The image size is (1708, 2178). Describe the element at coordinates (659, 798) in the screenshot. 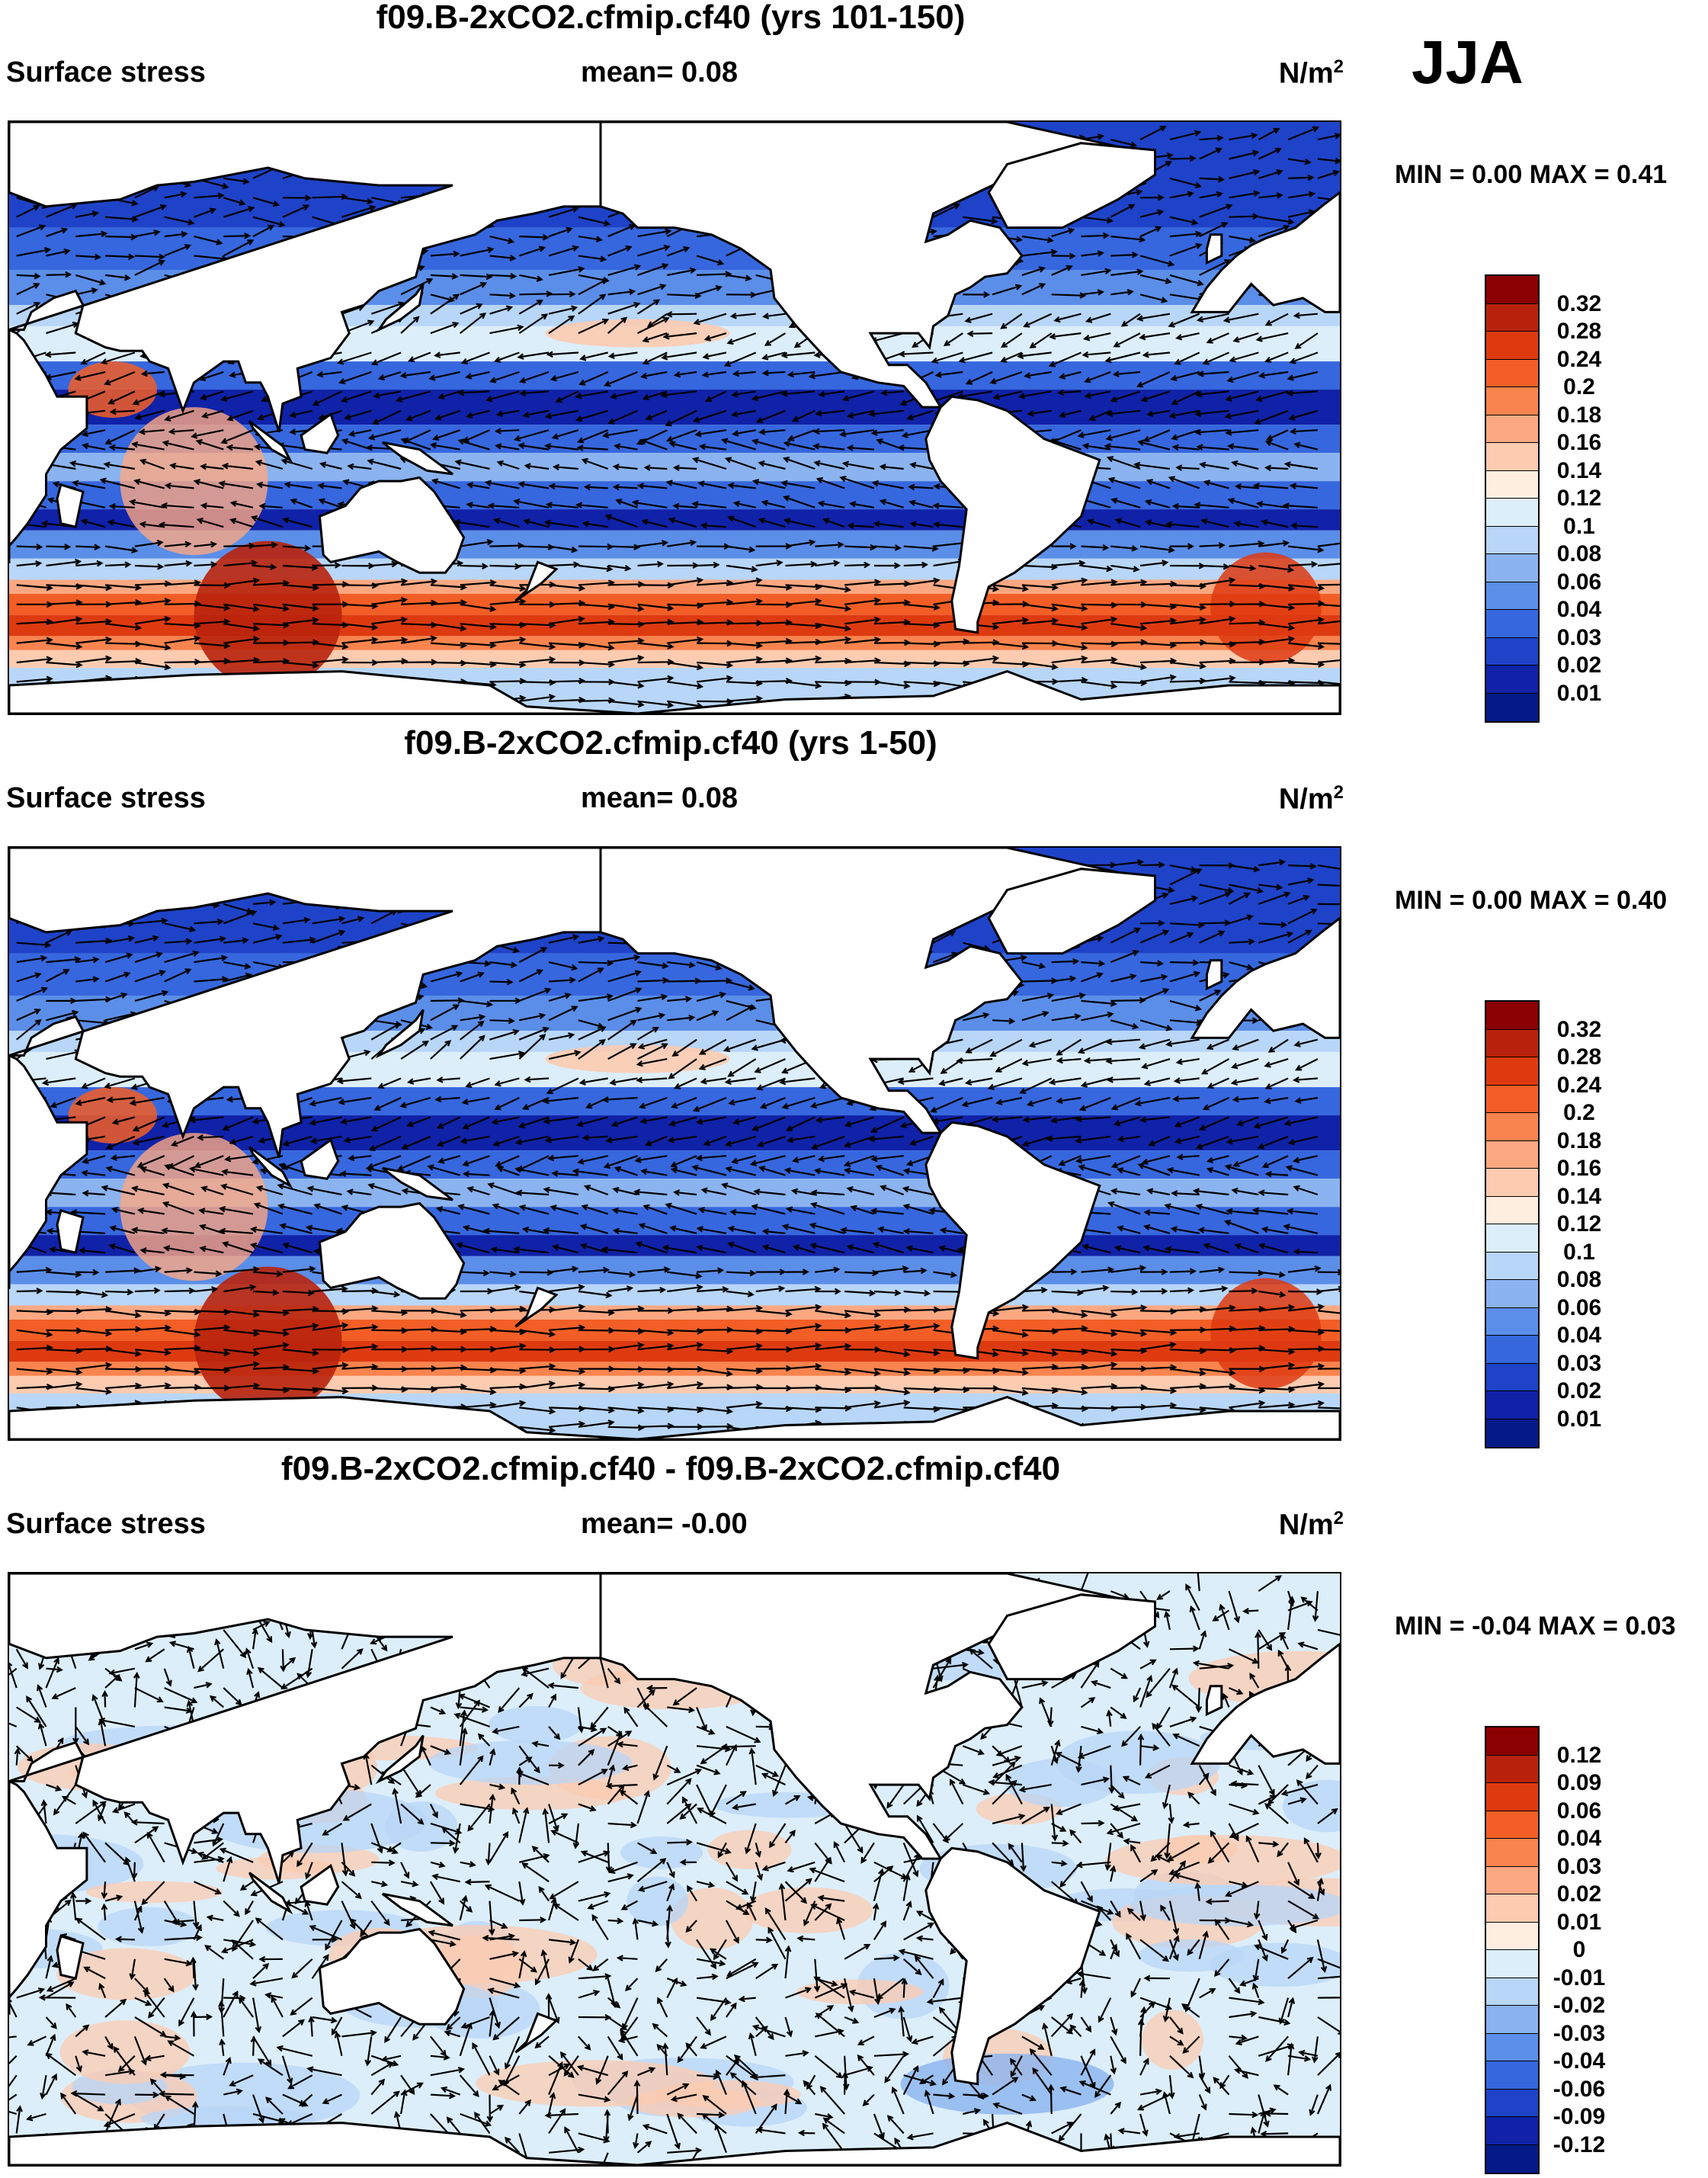

I see `mean-label: mean= 0.08` at that location.